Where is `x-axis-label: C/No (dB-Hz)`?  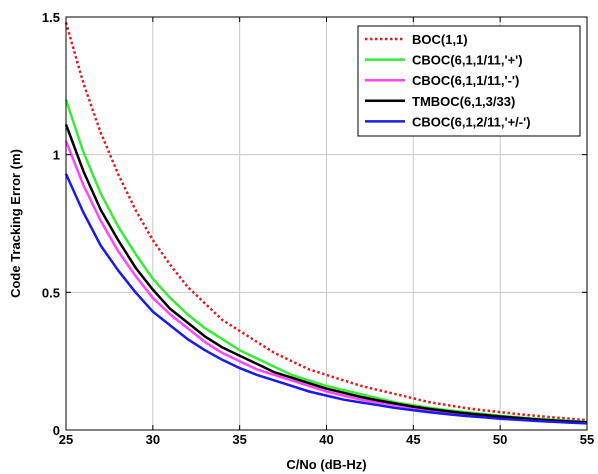
x-axis-label: C/No (dB-Hz) is located at coordinates (326, 464).